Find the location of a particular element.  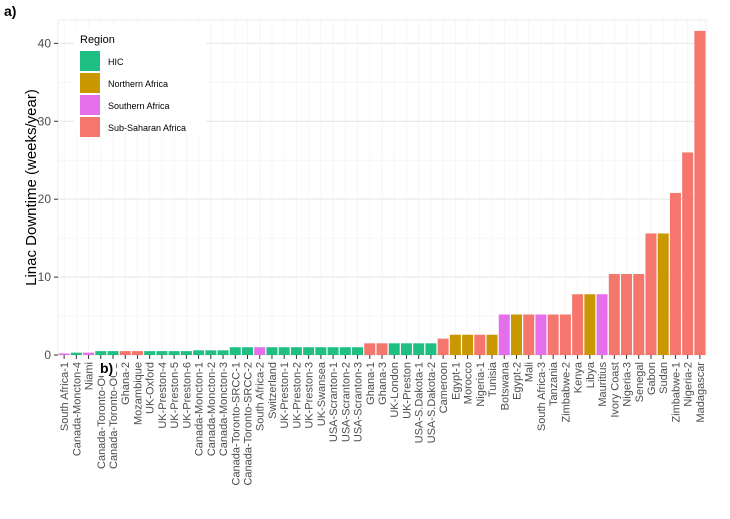

x-tick-label: Mauritius is located at coordinates (603, 384).